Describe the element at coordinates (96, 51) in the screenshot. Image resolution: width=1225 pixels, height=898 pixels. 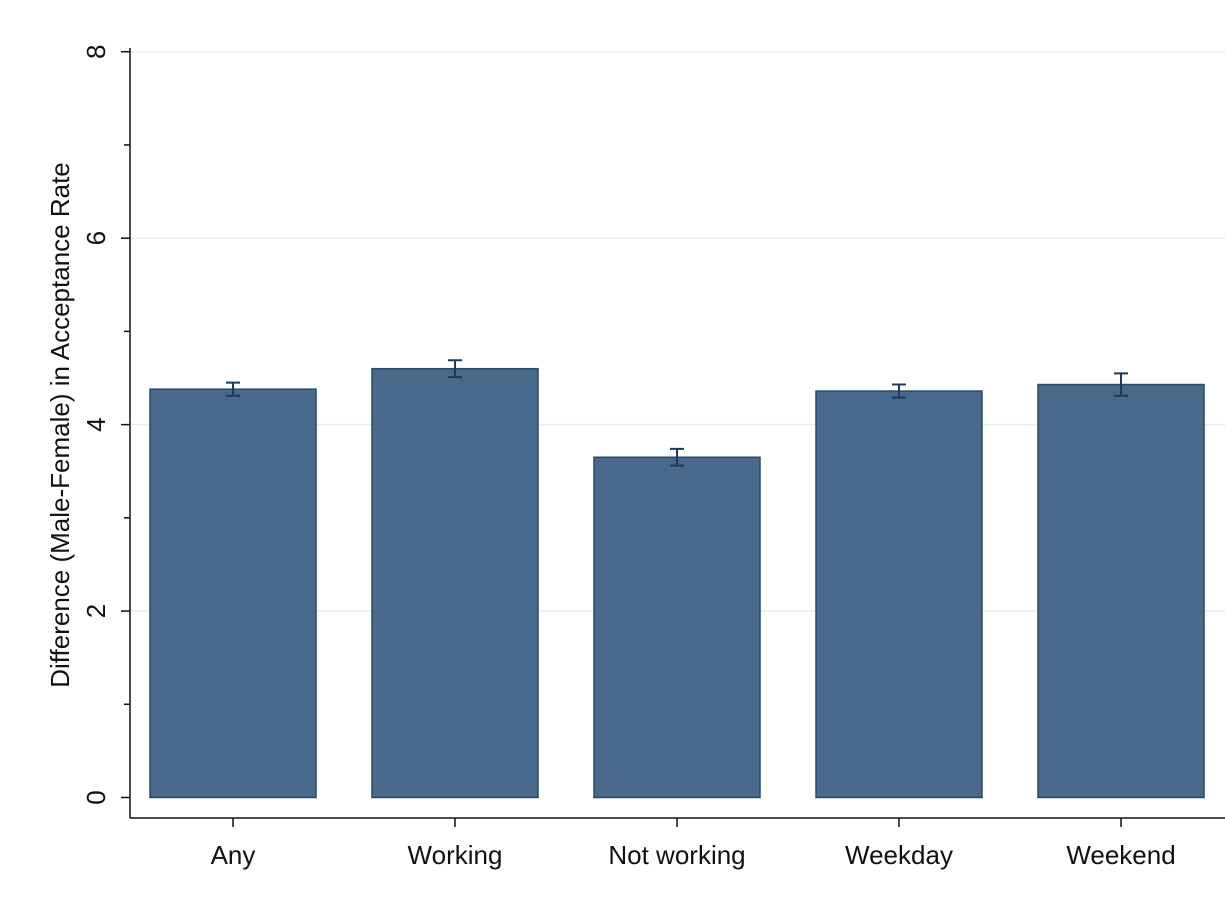
I see `y-tick-label: 8` at that location.